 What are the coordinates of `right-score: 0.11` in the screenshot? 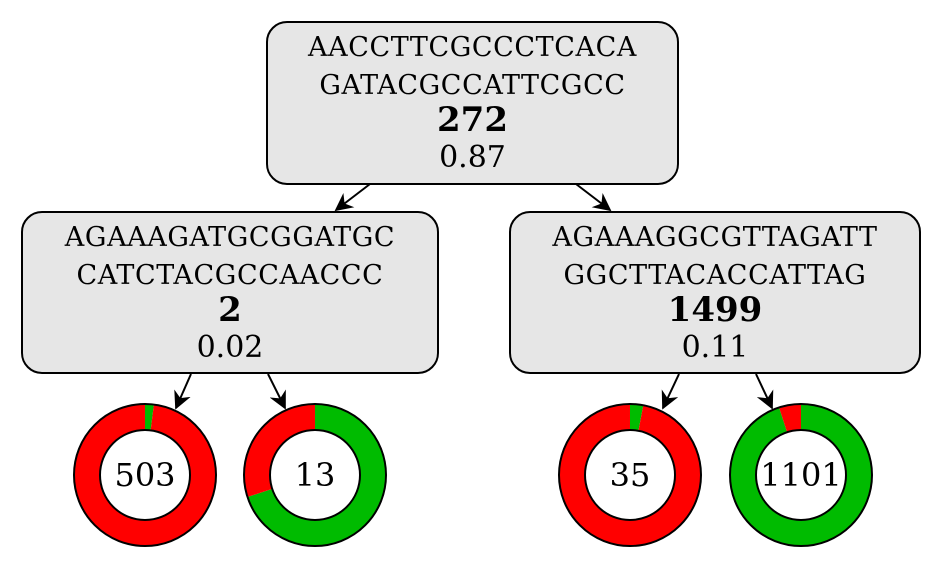 It's located at (715, 347).